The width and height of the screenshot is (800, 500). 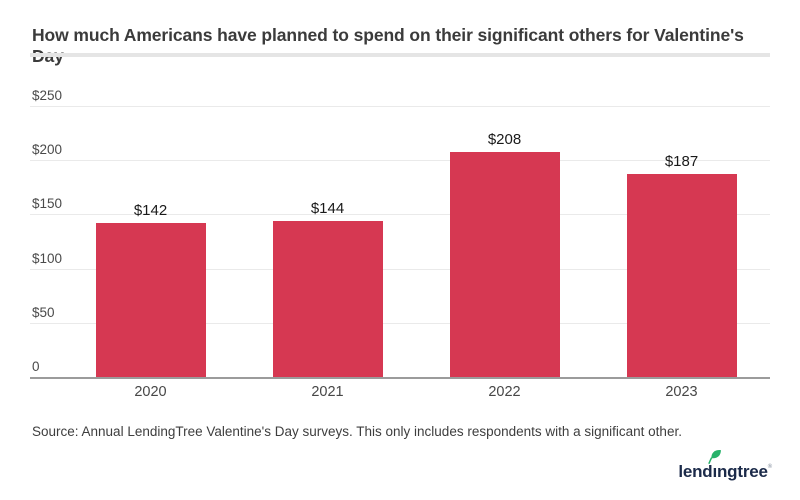 What do you see at coordinates (504, 392) in the screenshot?
I see `x-axis-label: 2022` at bounding box center [504, 392].